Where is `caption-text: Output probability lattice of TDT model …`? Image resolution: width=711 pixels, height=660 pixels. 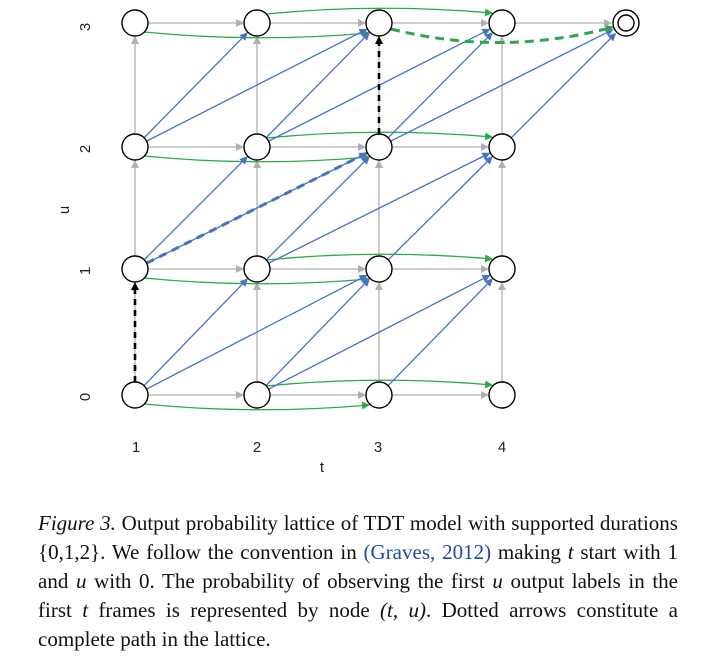
caption-text: Output probability lattice of TDT model … is located at coordinates (358, 537).